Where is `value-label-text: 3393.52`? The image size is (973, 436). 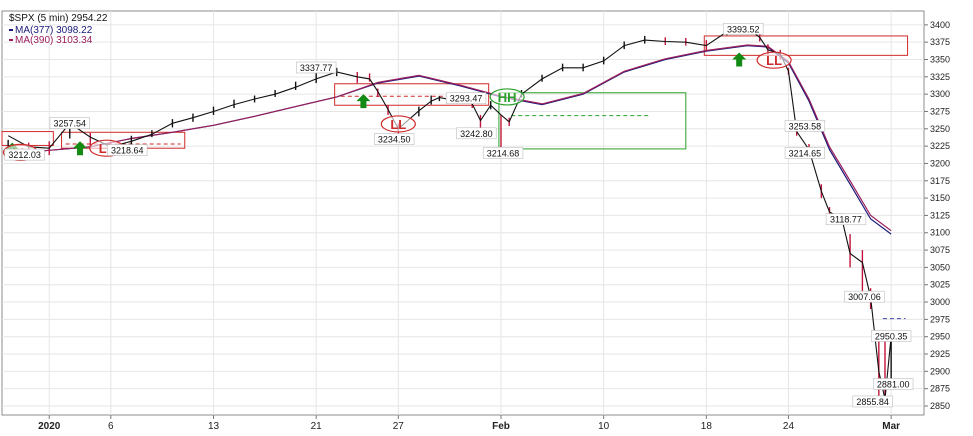
value-label-text: 3393.52 is located at coordinates (743, 29).